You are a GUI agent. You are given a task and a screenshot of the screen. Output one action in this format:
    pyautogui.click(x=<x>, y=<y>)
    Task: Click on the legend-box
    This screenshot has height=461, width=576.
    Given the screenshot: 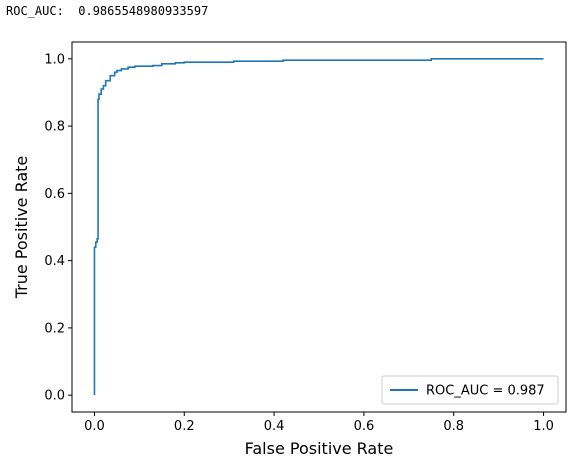 What is the action you would take?
    pyautogui.click(x=470, y=390)
    